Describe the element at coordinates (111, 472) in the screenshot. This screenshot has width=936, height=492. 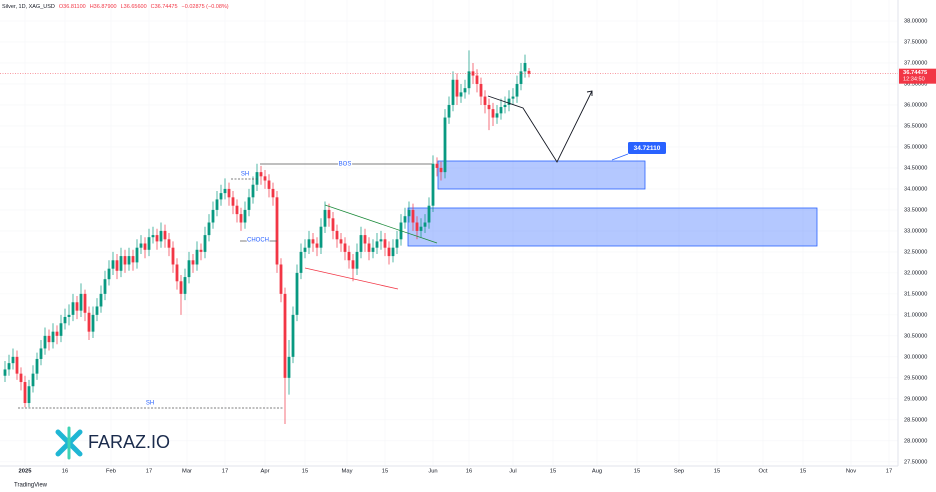
I see `x-tick-label: Feb` at that location.